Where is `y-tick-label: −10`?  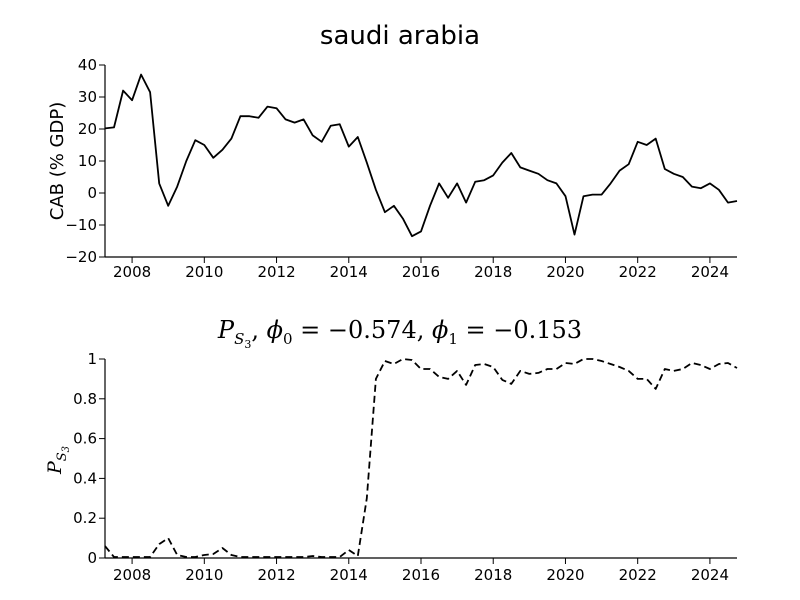
y-tick-label: −10 is located at coordinates (81, 225).